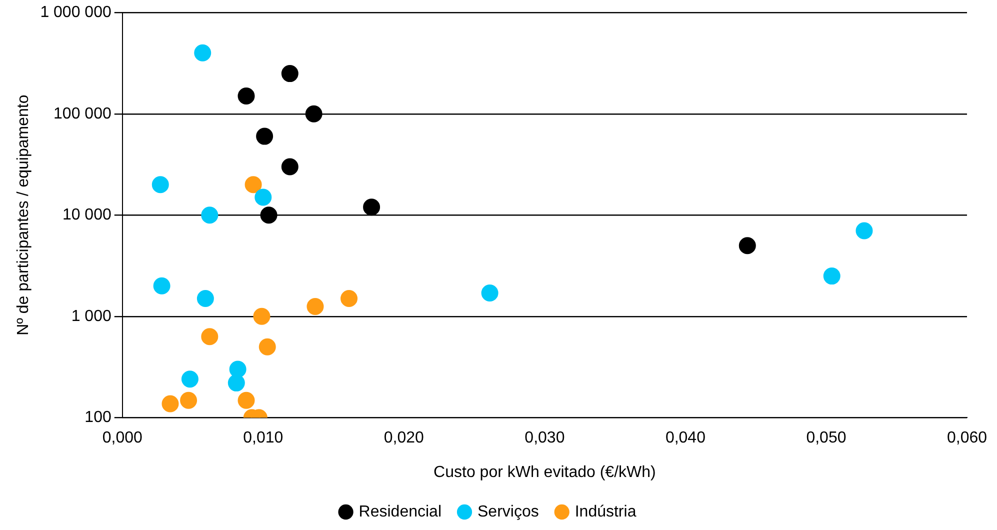 This screenshot has height=530, width=997. Describe the element at coordinates (685, 438) in the screenshot. I see `x-tick-label: 0,040` at that location.